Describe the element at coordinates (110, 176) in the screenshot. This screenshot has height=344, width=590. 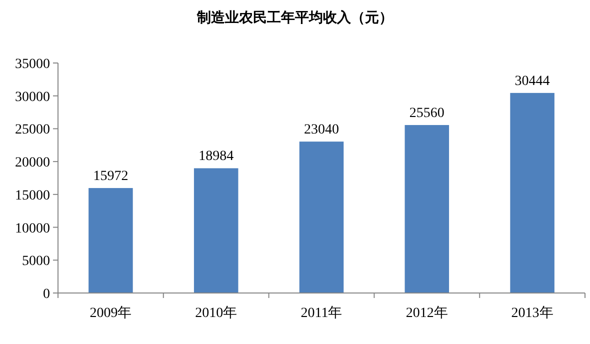
I see `data-label: 15972` at that location.